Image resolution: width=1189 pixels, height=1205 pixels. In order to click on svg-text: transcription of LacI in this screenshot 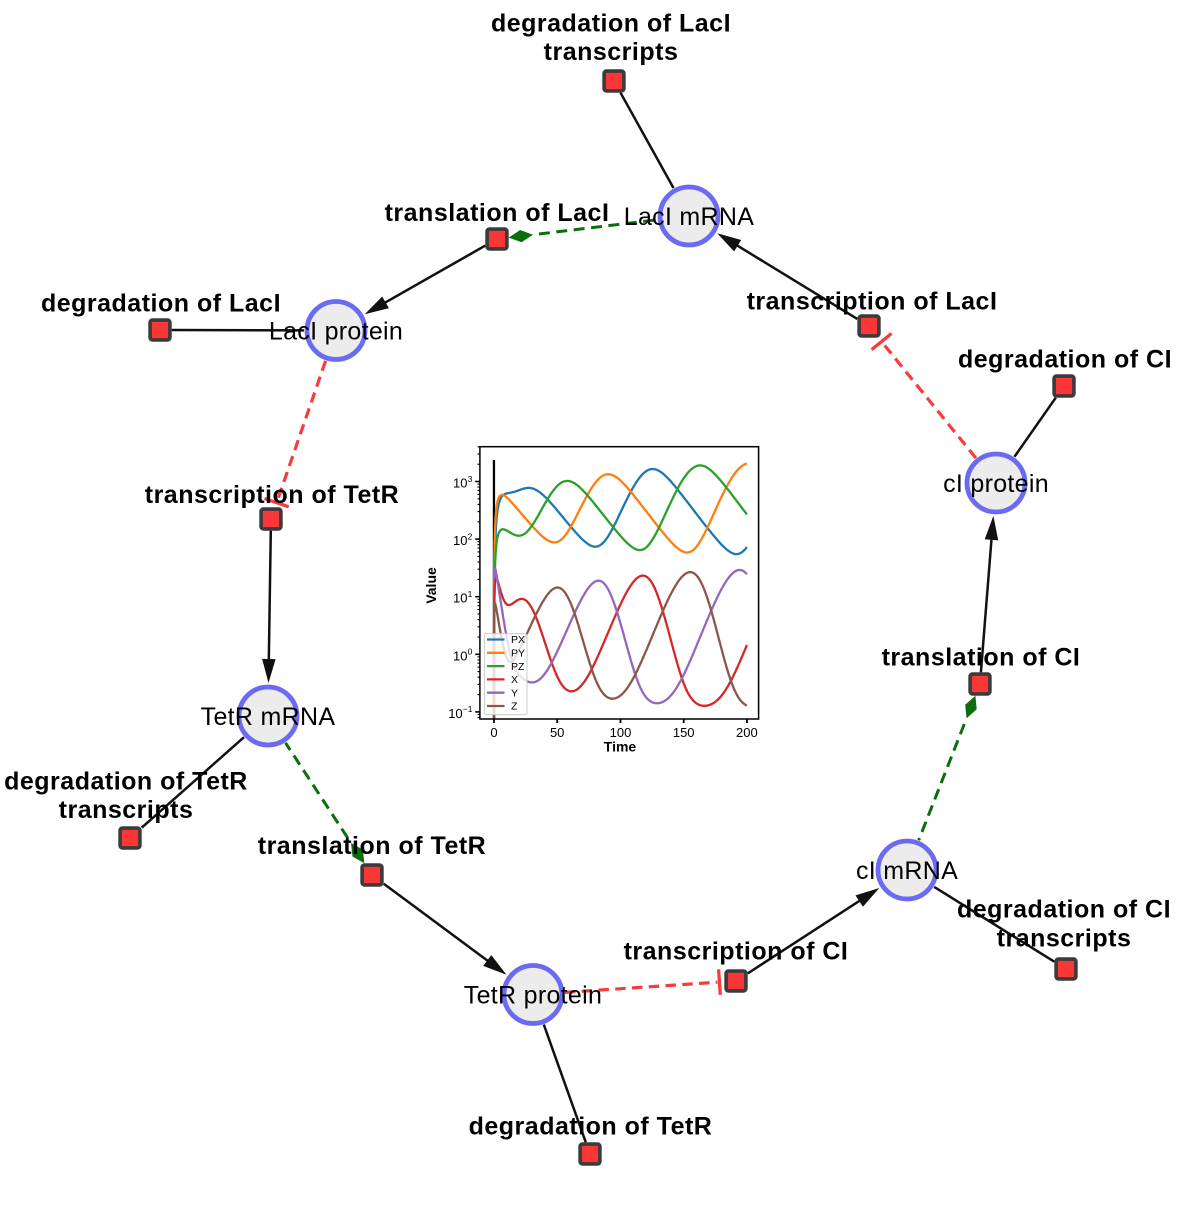, I will do `click(872, 302)`.